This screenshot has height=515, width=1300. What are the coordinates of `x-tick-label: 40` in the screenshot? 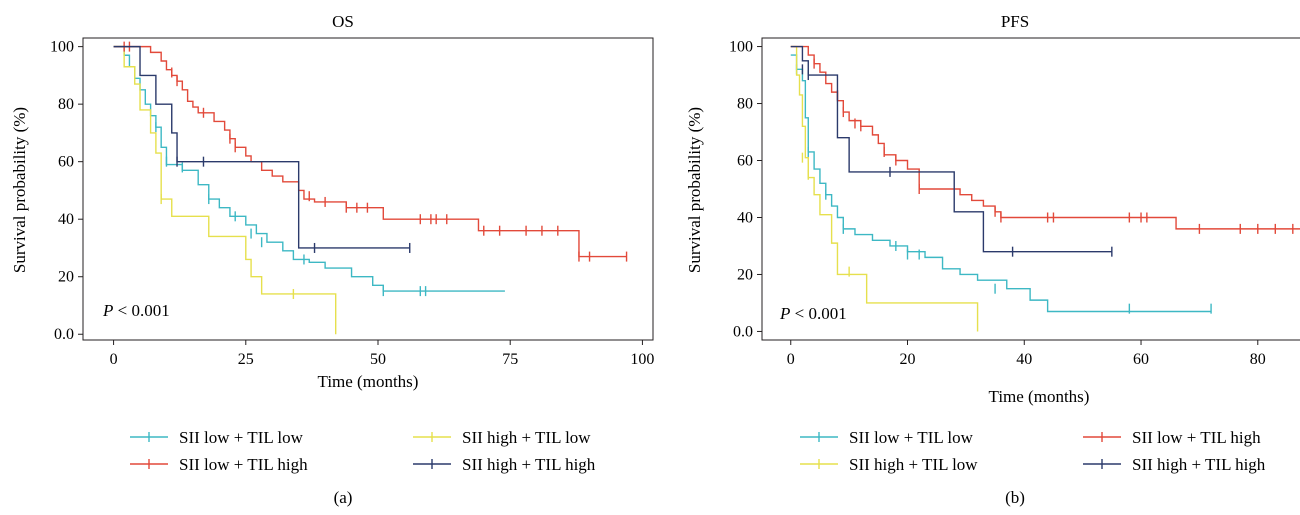 It's located at (1024, 359).